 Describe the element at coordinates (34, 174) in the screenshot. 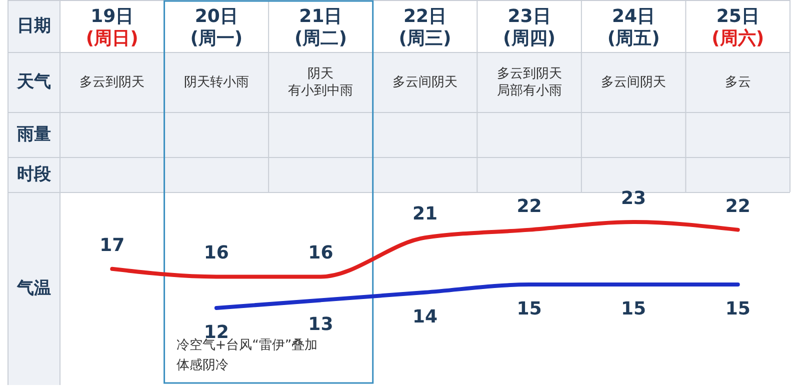

I see `text: 时段` at that location.